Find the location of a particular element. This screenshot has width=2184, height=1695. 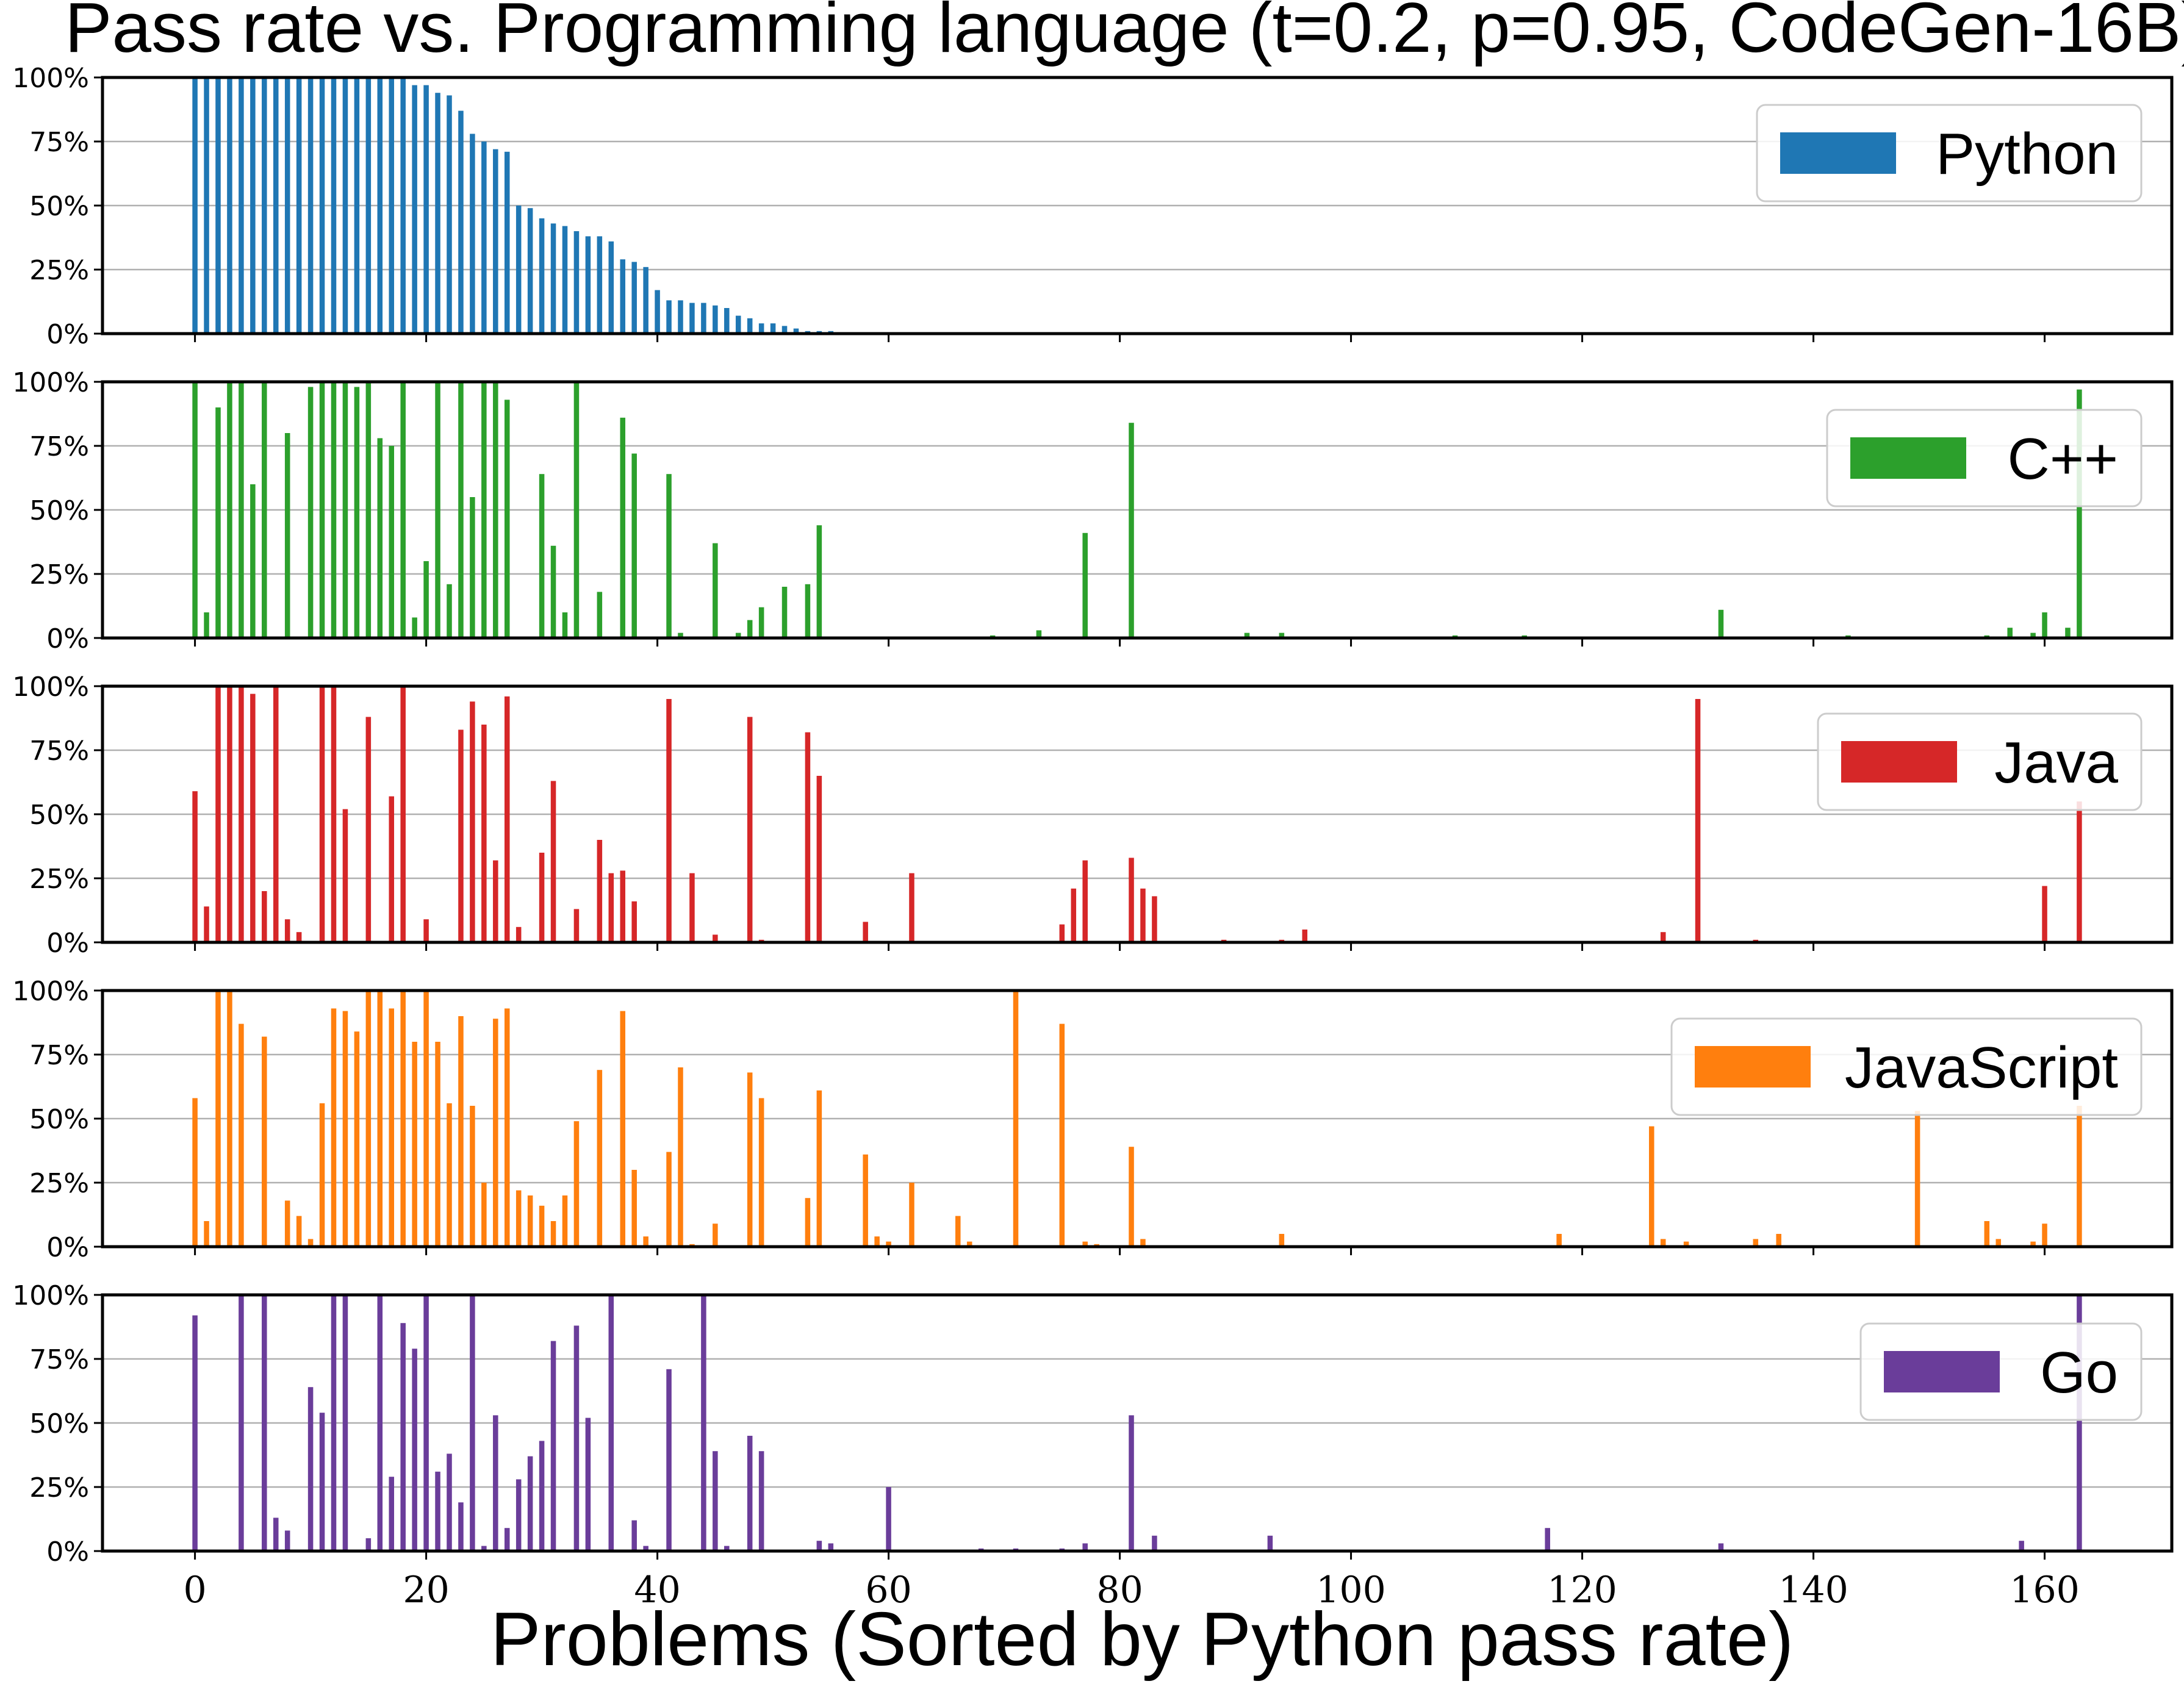

y-tick-label-java-50: 50% is located at coordinates (59, 815).